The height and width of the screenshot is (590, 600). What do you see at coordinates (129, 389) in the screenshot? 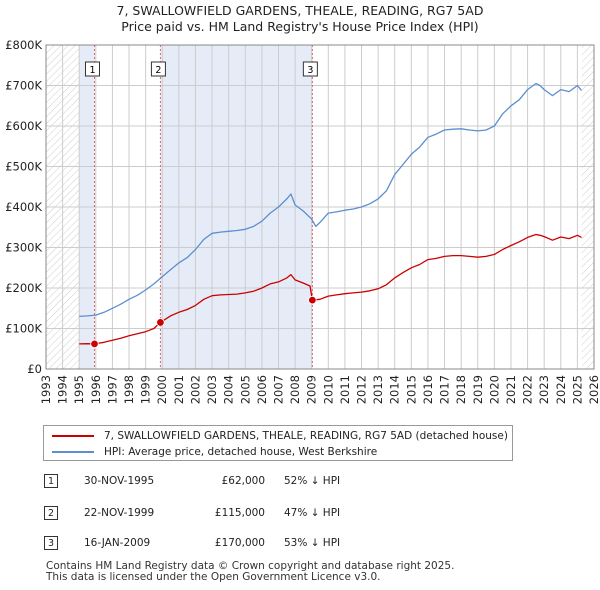
I see `x-tick-label: 1998` at bounding box center [129, 389].